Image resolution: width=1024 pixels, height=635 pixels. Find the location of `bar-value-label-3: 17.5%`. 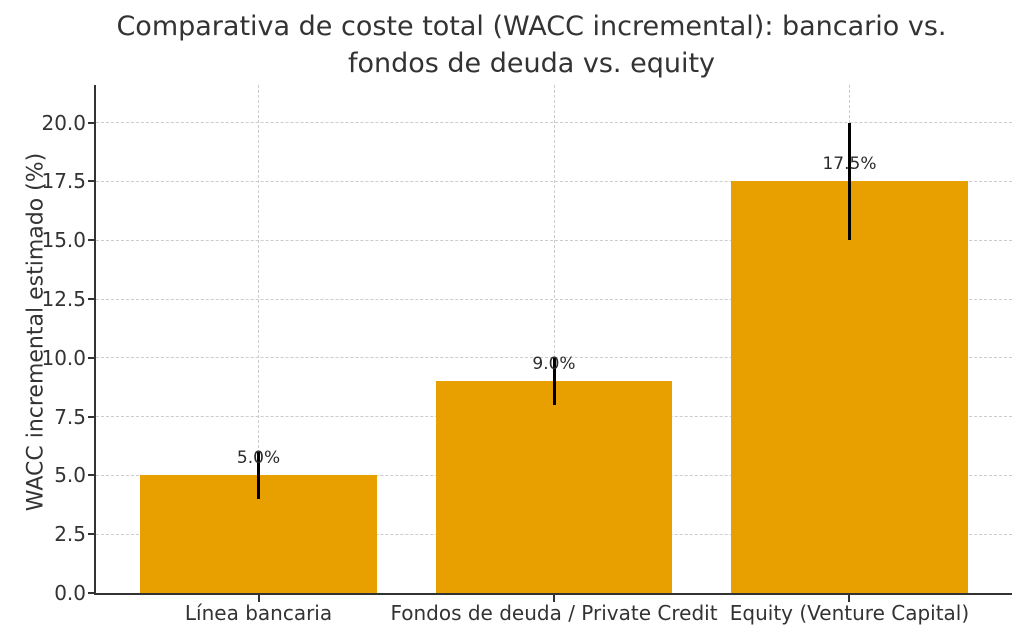

bar-value-label-3: 17.5% is located at coordinates (849, 164).